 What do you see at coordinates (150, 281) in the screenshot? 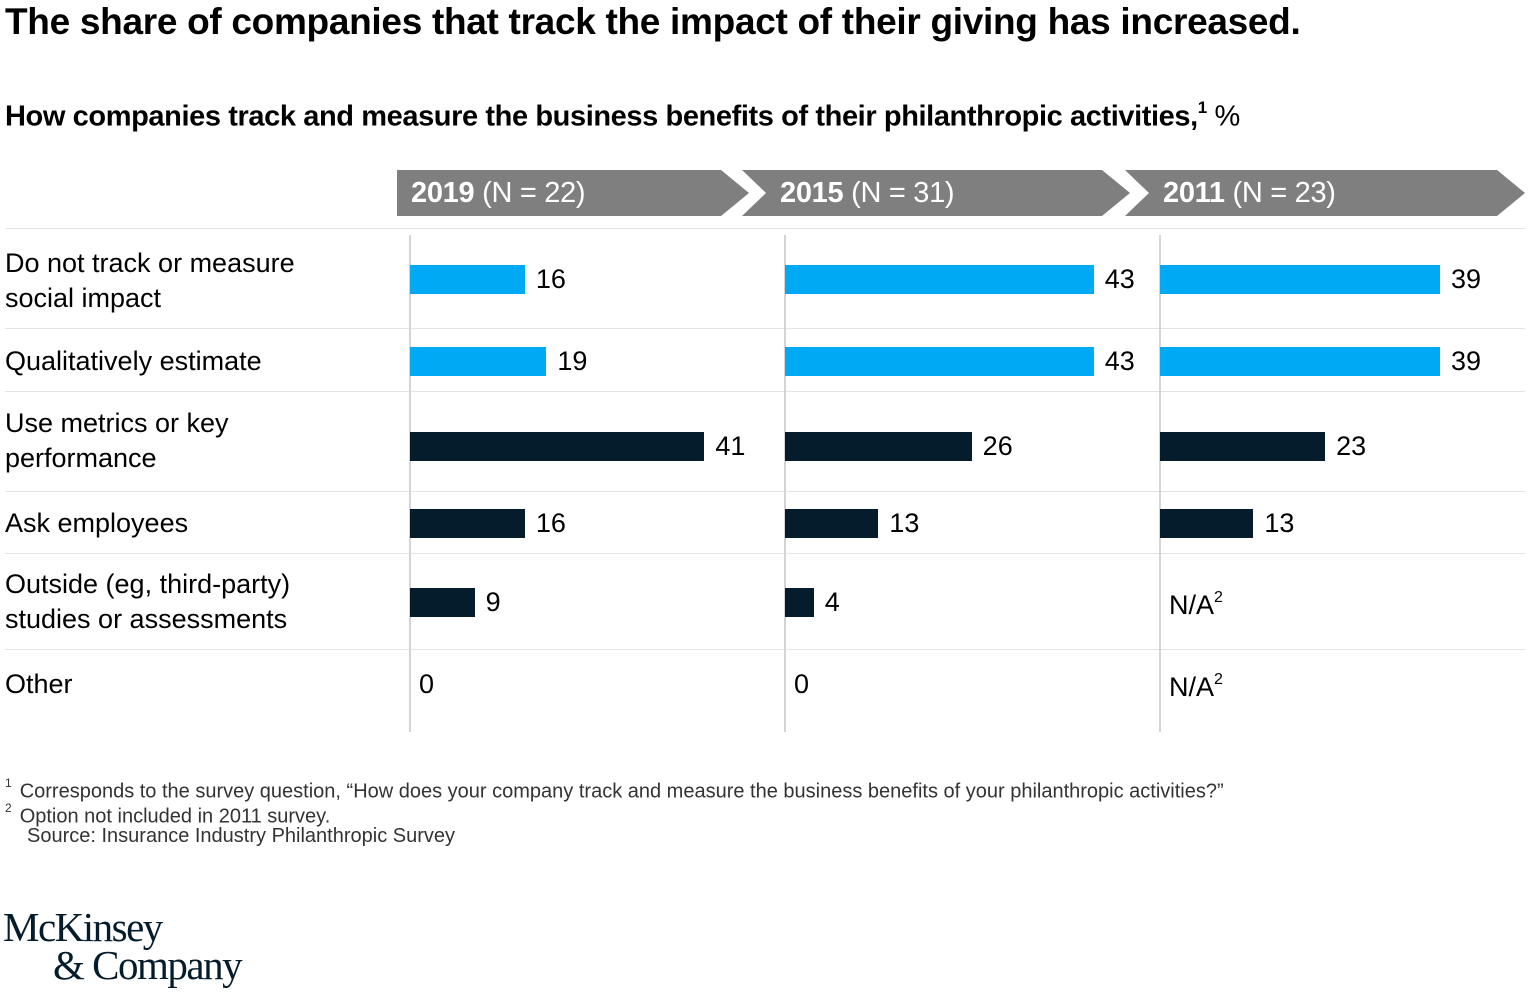
I see `row-label-1: Do not track or measure social impact` at bounding box center [150, 281].